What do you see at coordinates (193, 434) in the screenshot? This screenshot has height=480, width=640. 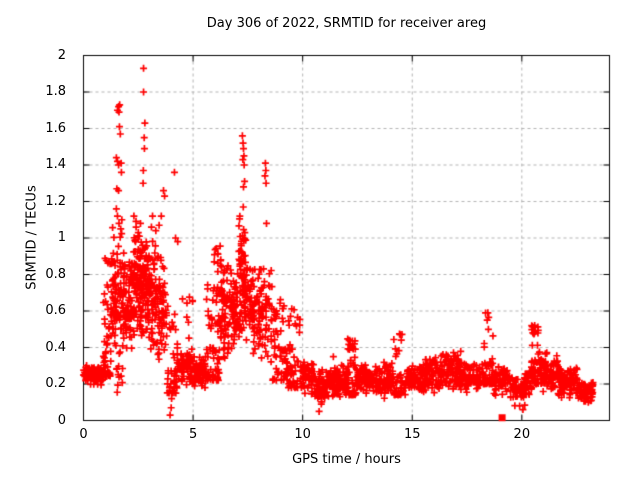 I see `x-tick-label: 5` at bounding box center [193, 434].